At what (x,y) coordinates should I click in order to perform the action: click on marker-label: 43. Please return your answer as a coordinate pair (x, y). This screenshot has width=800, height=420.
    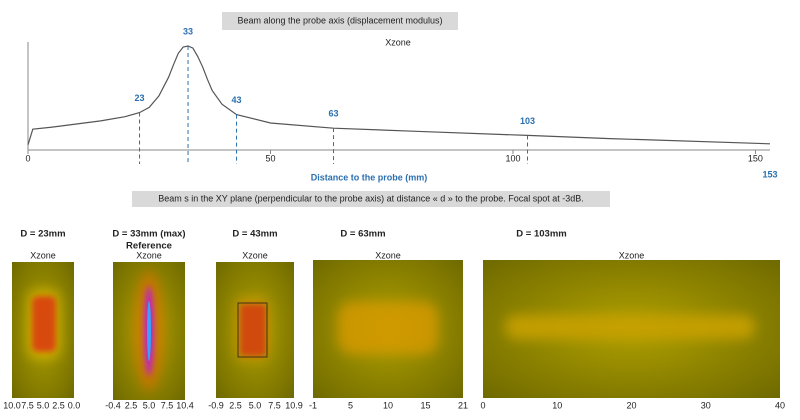
    Looking at the image, I should click on (237, 100).